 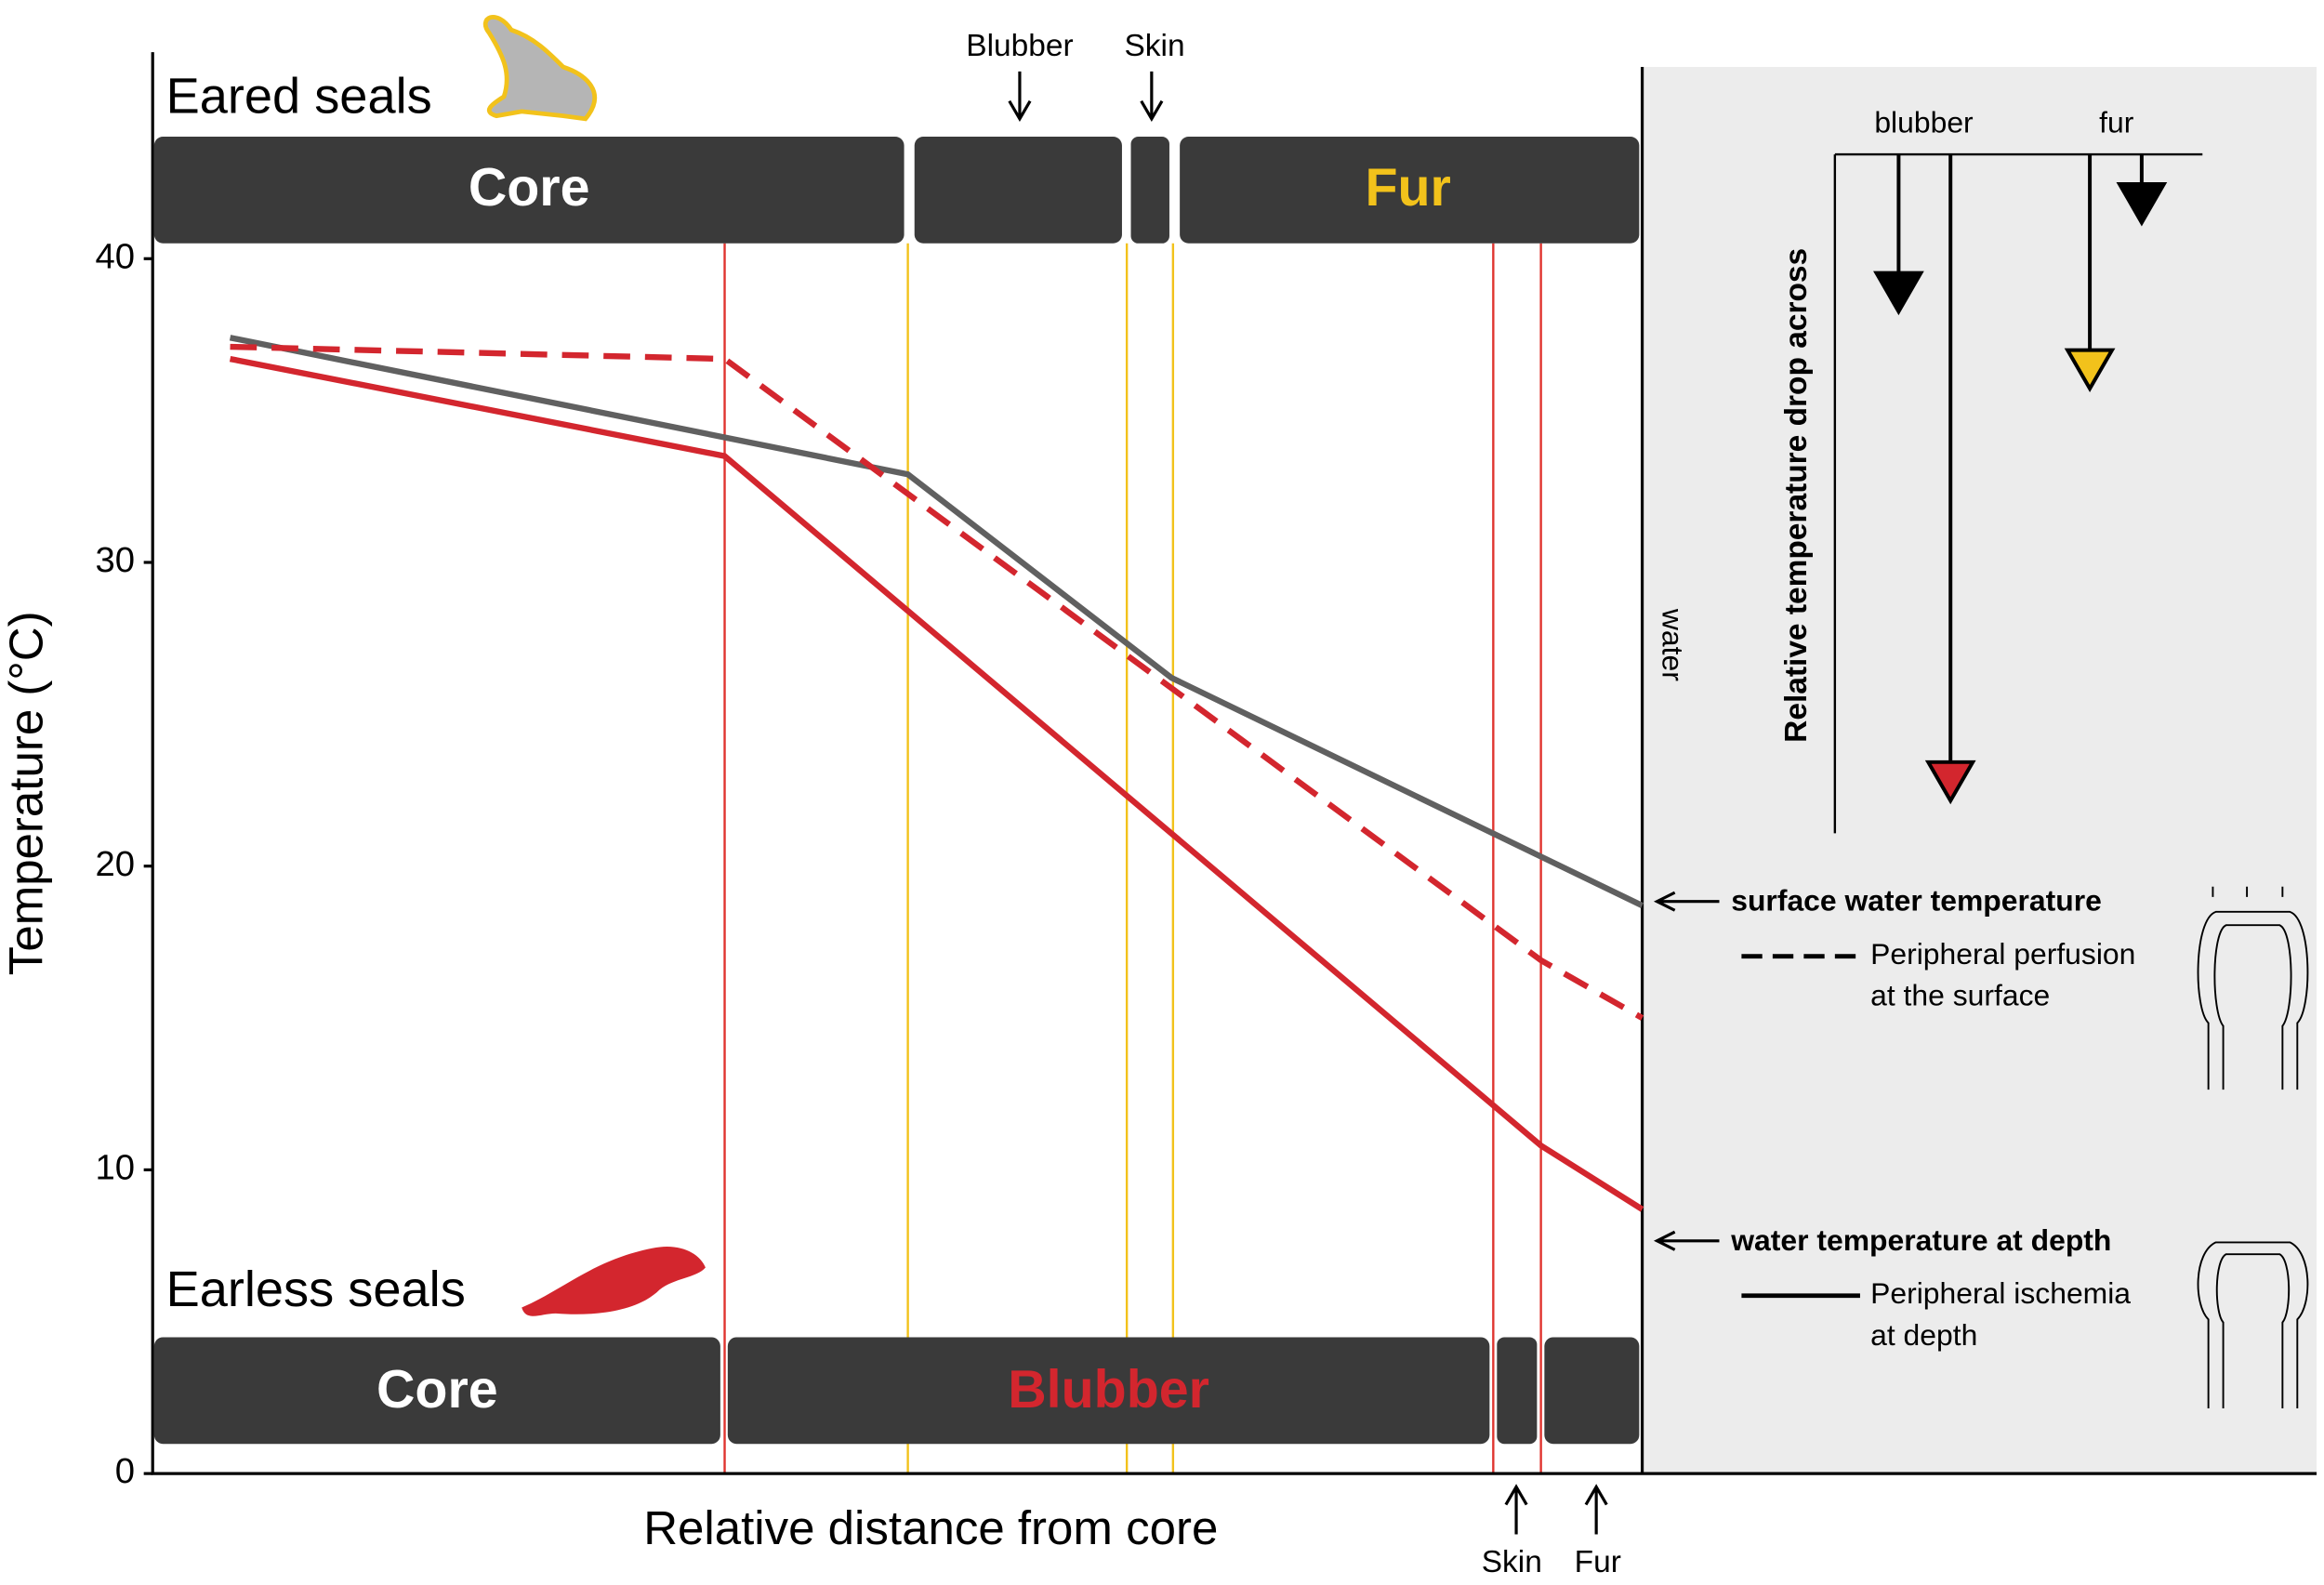 I want to click on y-tick-label: 40, so click(x=116, y=256).